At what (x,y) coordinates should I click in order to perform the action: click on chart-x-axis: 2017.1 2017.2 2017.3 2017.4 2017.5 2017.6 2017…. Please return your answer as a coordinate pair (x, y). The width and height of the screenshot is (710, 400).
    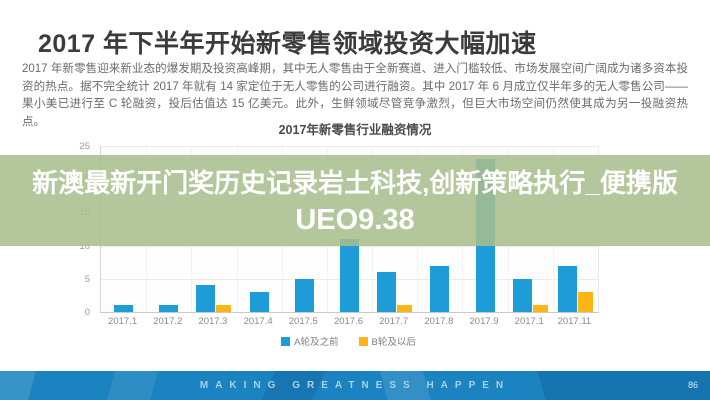
    Looking at the image, I should click on (348, 323).